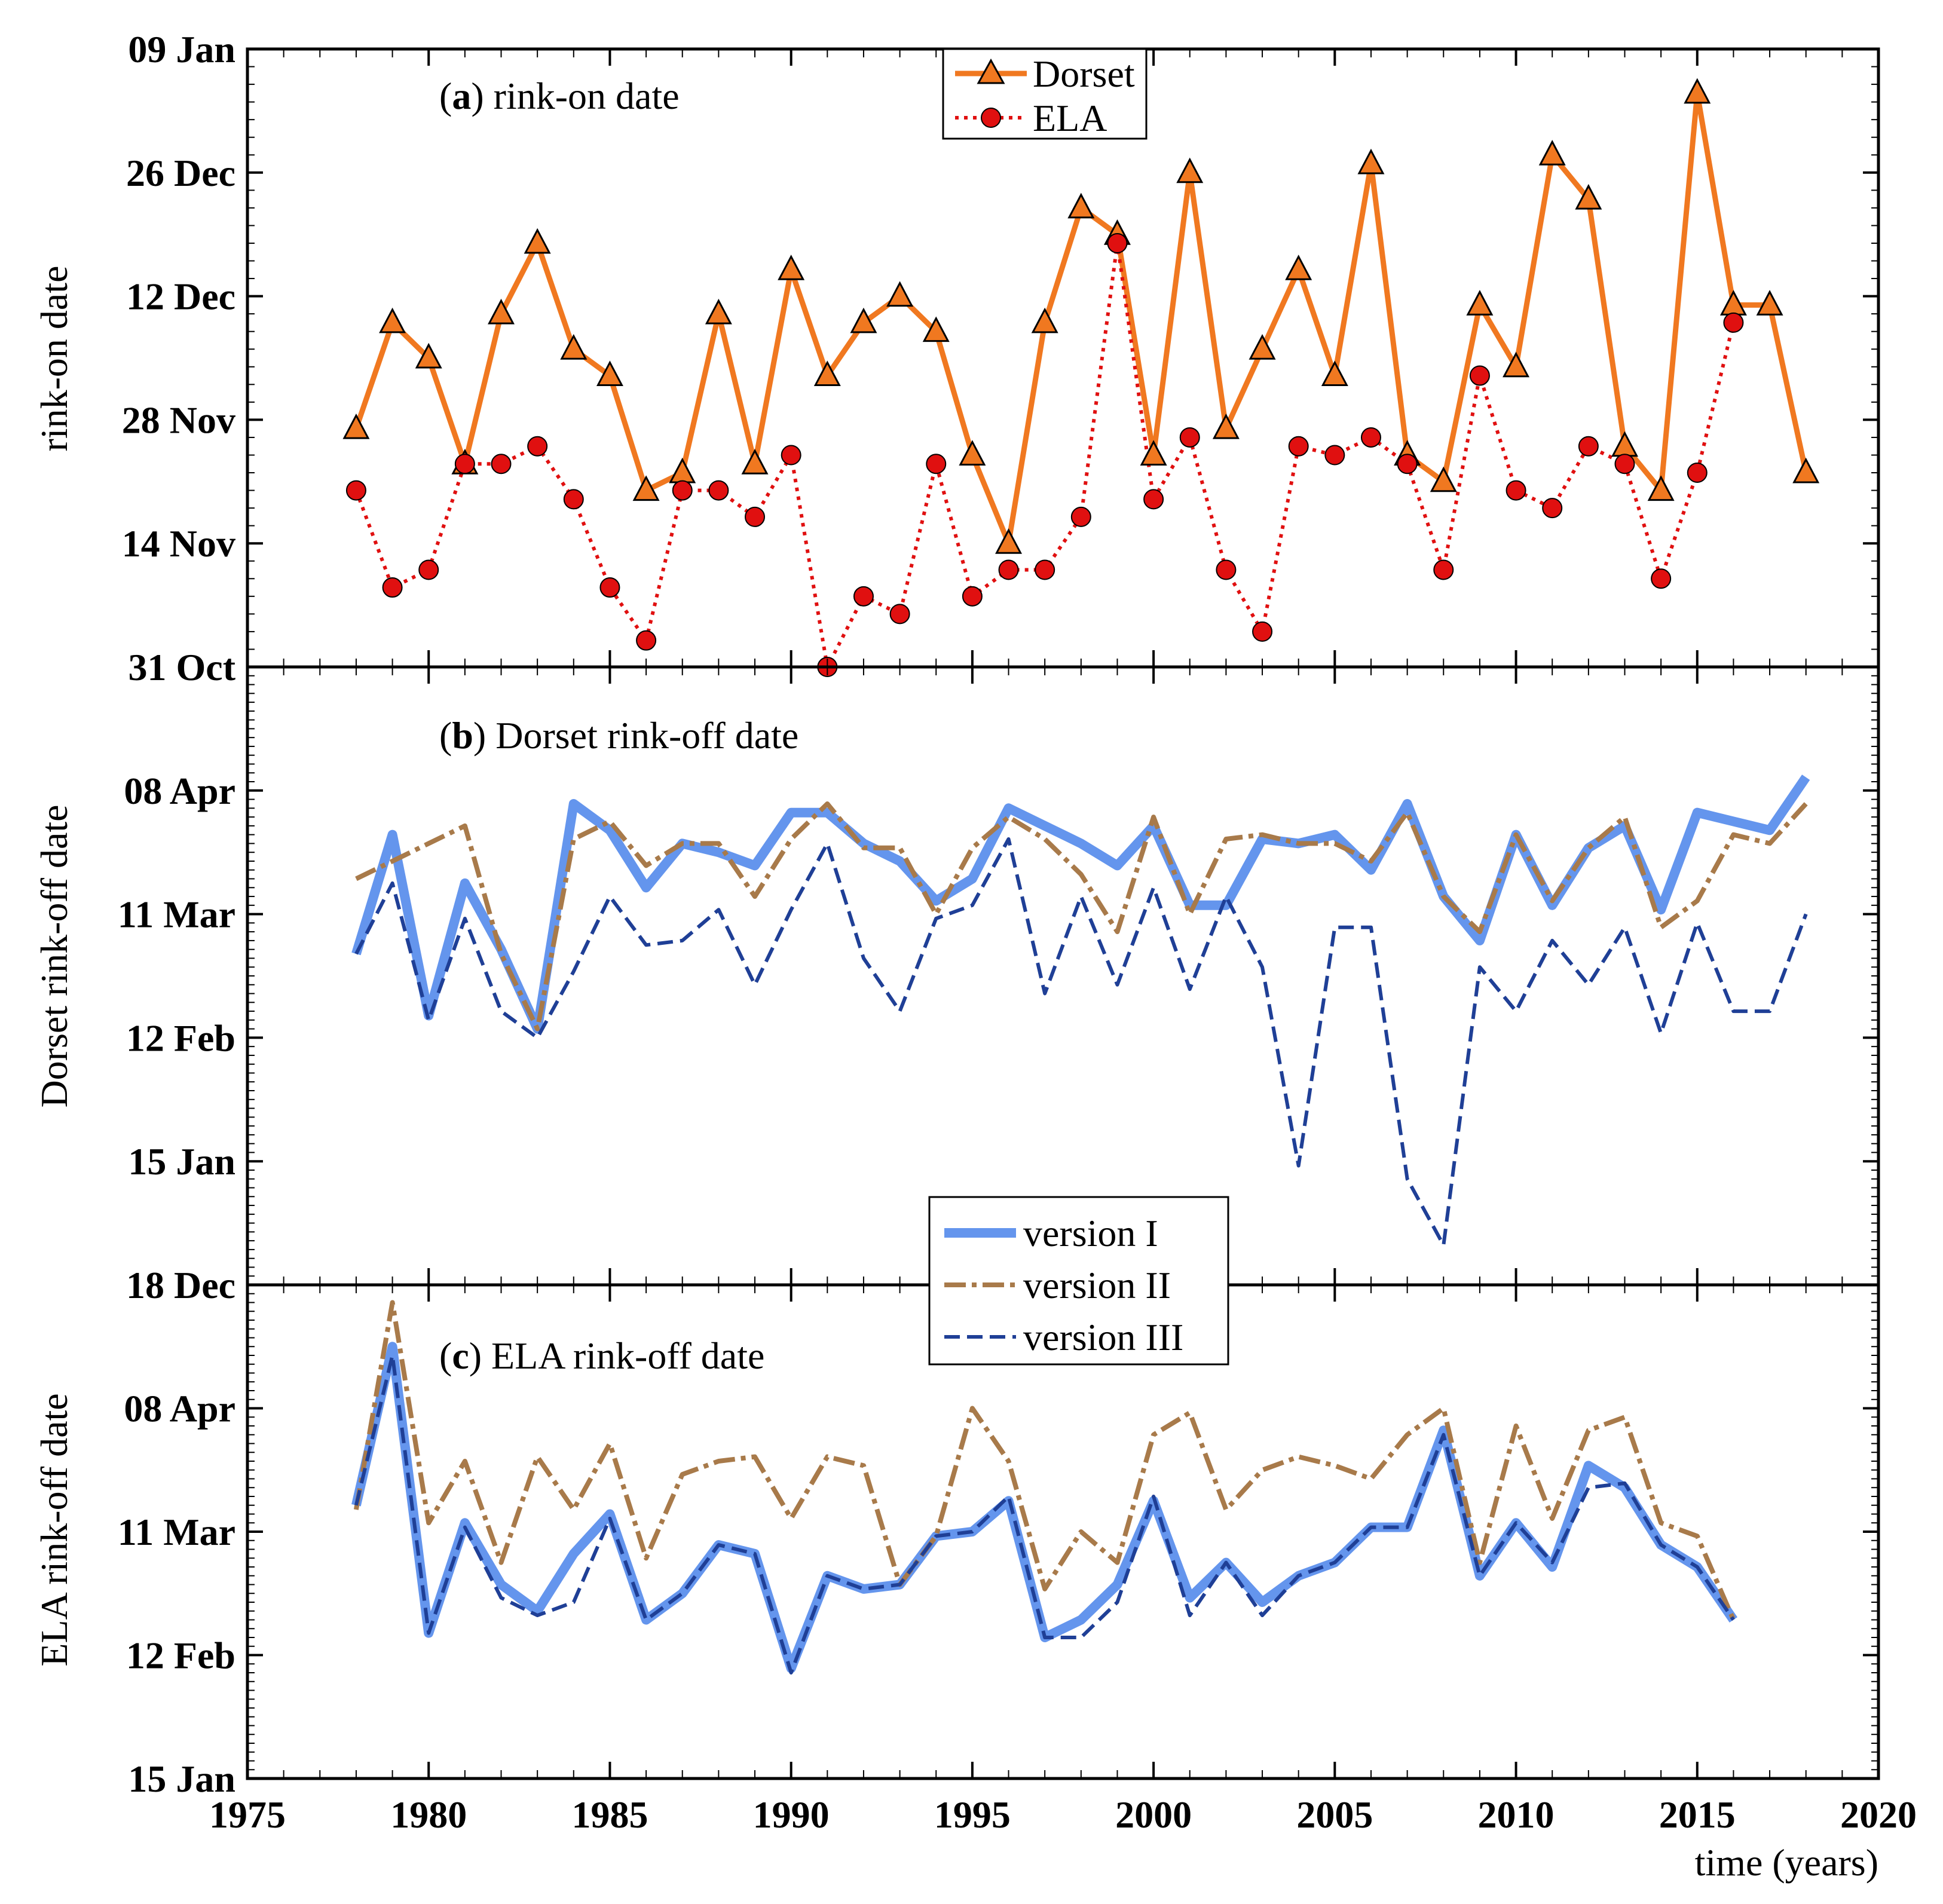 The height and width of the screenshot is (1904, 1943). I want to click on panel-c-y-axis-title: ELA rink-off date, so click(54, 1529).